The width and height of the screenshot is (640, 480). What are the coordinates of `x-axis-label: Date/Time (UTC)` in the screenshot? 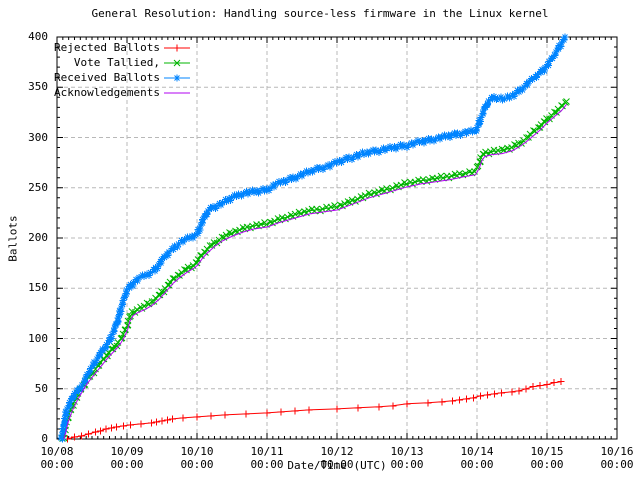 It's located at (337, 465).